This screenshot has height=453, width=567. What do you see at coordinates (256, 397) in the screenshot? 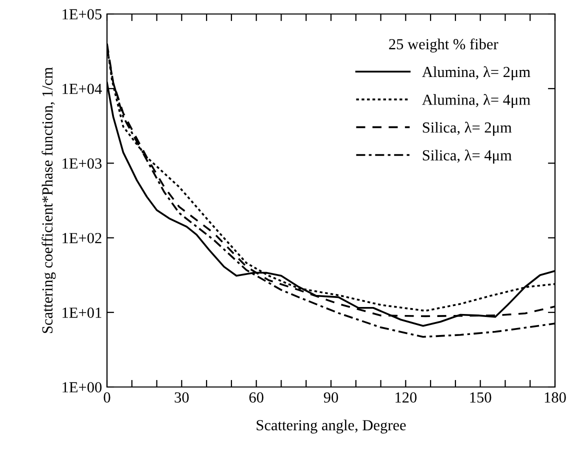
I see `x-tick-label: 60` at bounding box center [256, 397].